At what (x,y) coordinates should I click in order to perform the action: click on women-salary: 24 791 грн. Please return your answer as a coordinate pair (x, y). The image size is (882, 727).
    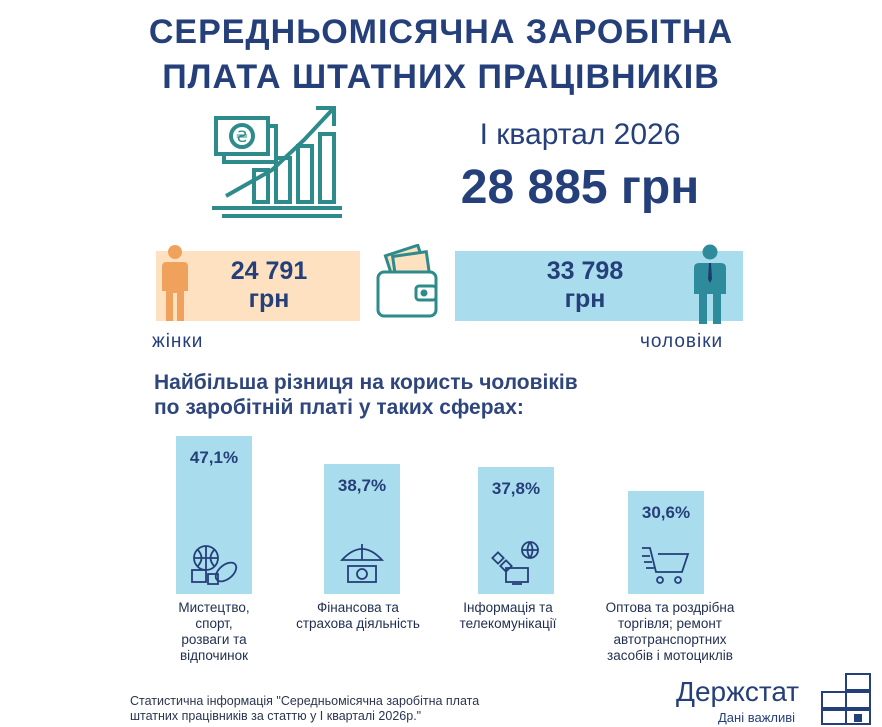
    Looking at the image, I should click on (269, 285).